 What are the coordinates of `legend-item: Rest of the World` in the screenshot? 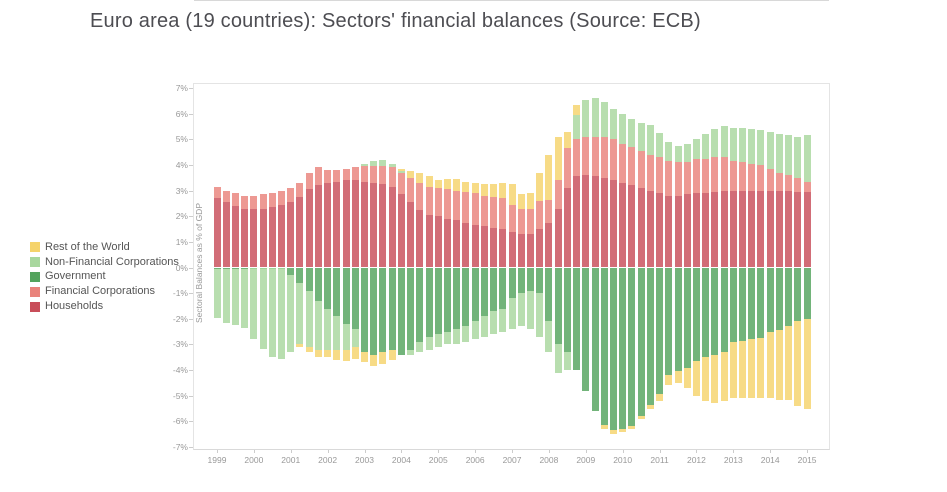 It's located at (104, 247).